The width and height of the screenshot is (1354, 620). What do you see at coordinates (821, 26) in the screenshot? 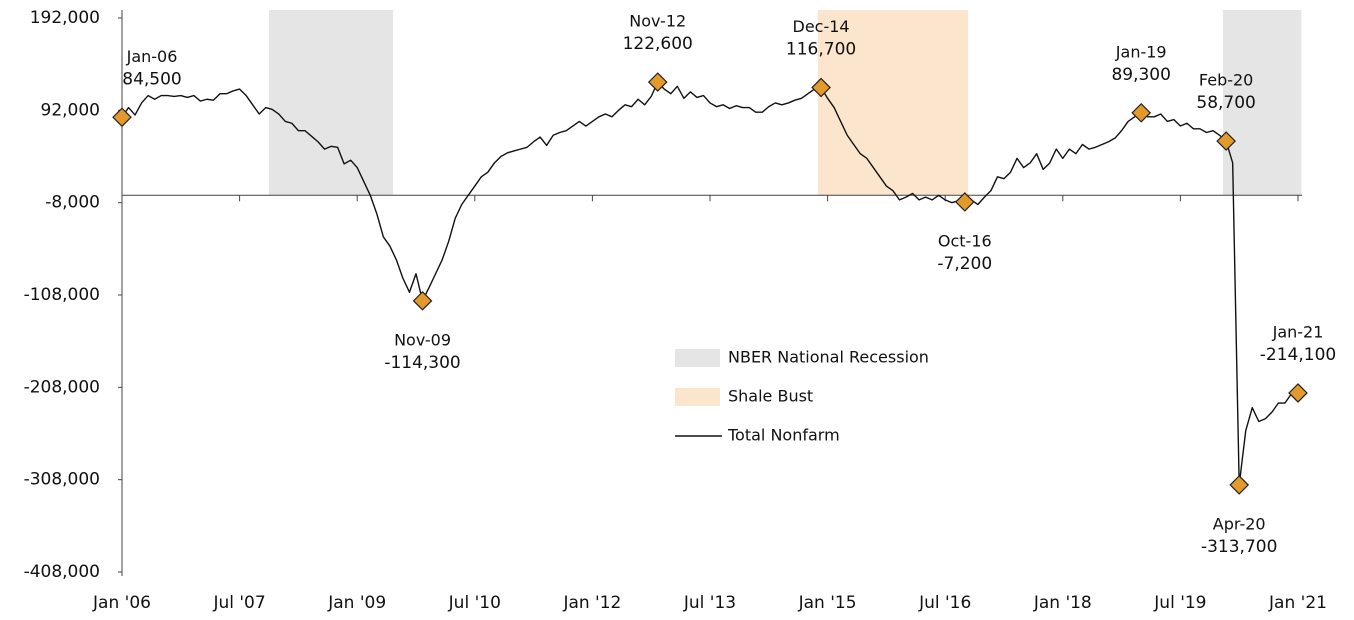
I see `annotation-date: Dec-14` at bounding box center [821, 26].